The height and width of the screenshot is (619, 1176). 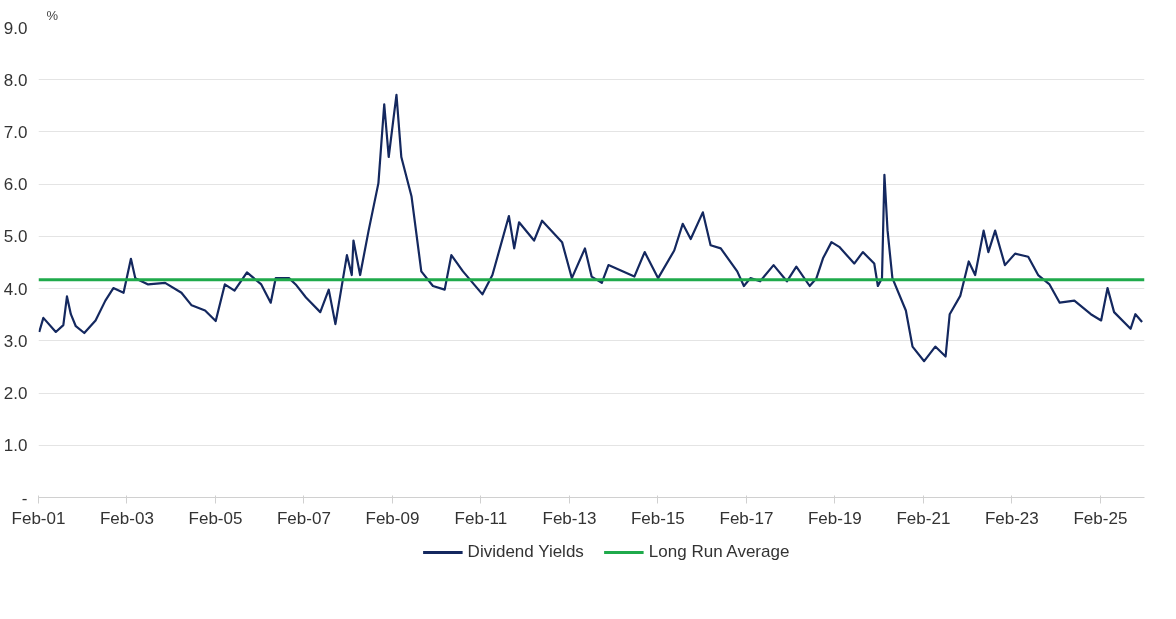 What do you see at coordinates (15, 237) in the screenshot?
I see `y-tick-label: 5.0` at bounding box center [15, 237].